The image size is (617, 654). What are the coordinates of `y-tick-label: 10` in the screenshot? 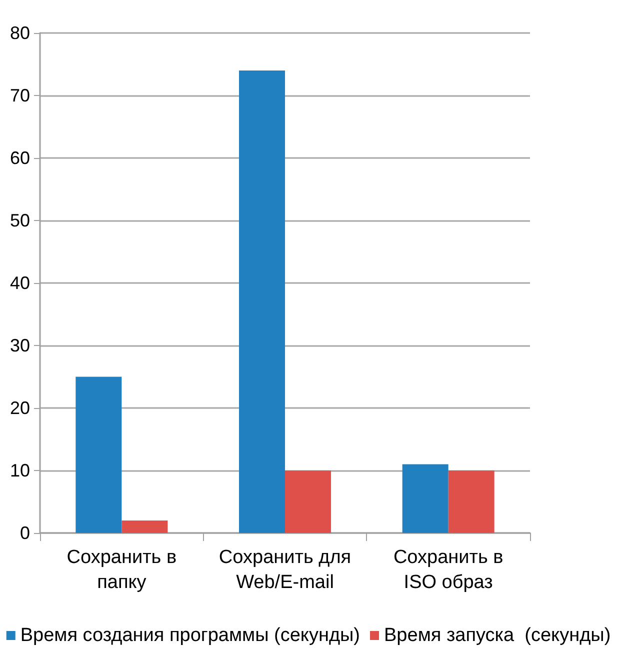 It's located at (20, 470).